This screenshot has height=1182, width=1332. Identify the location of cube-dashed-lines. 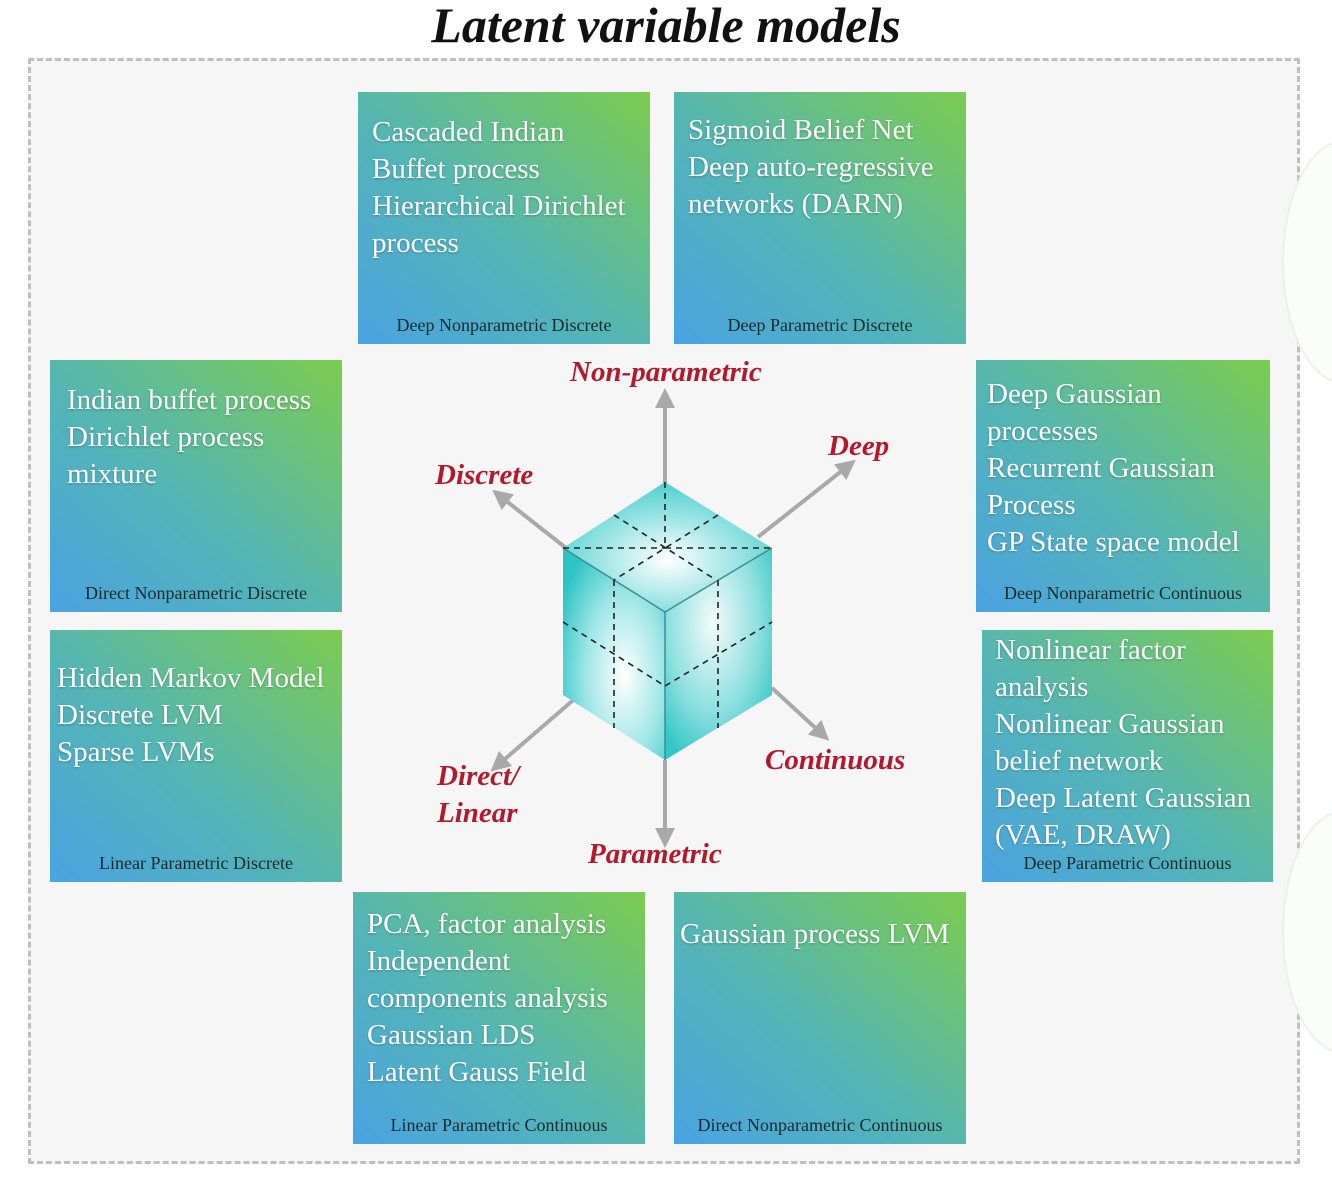
(667, 605).